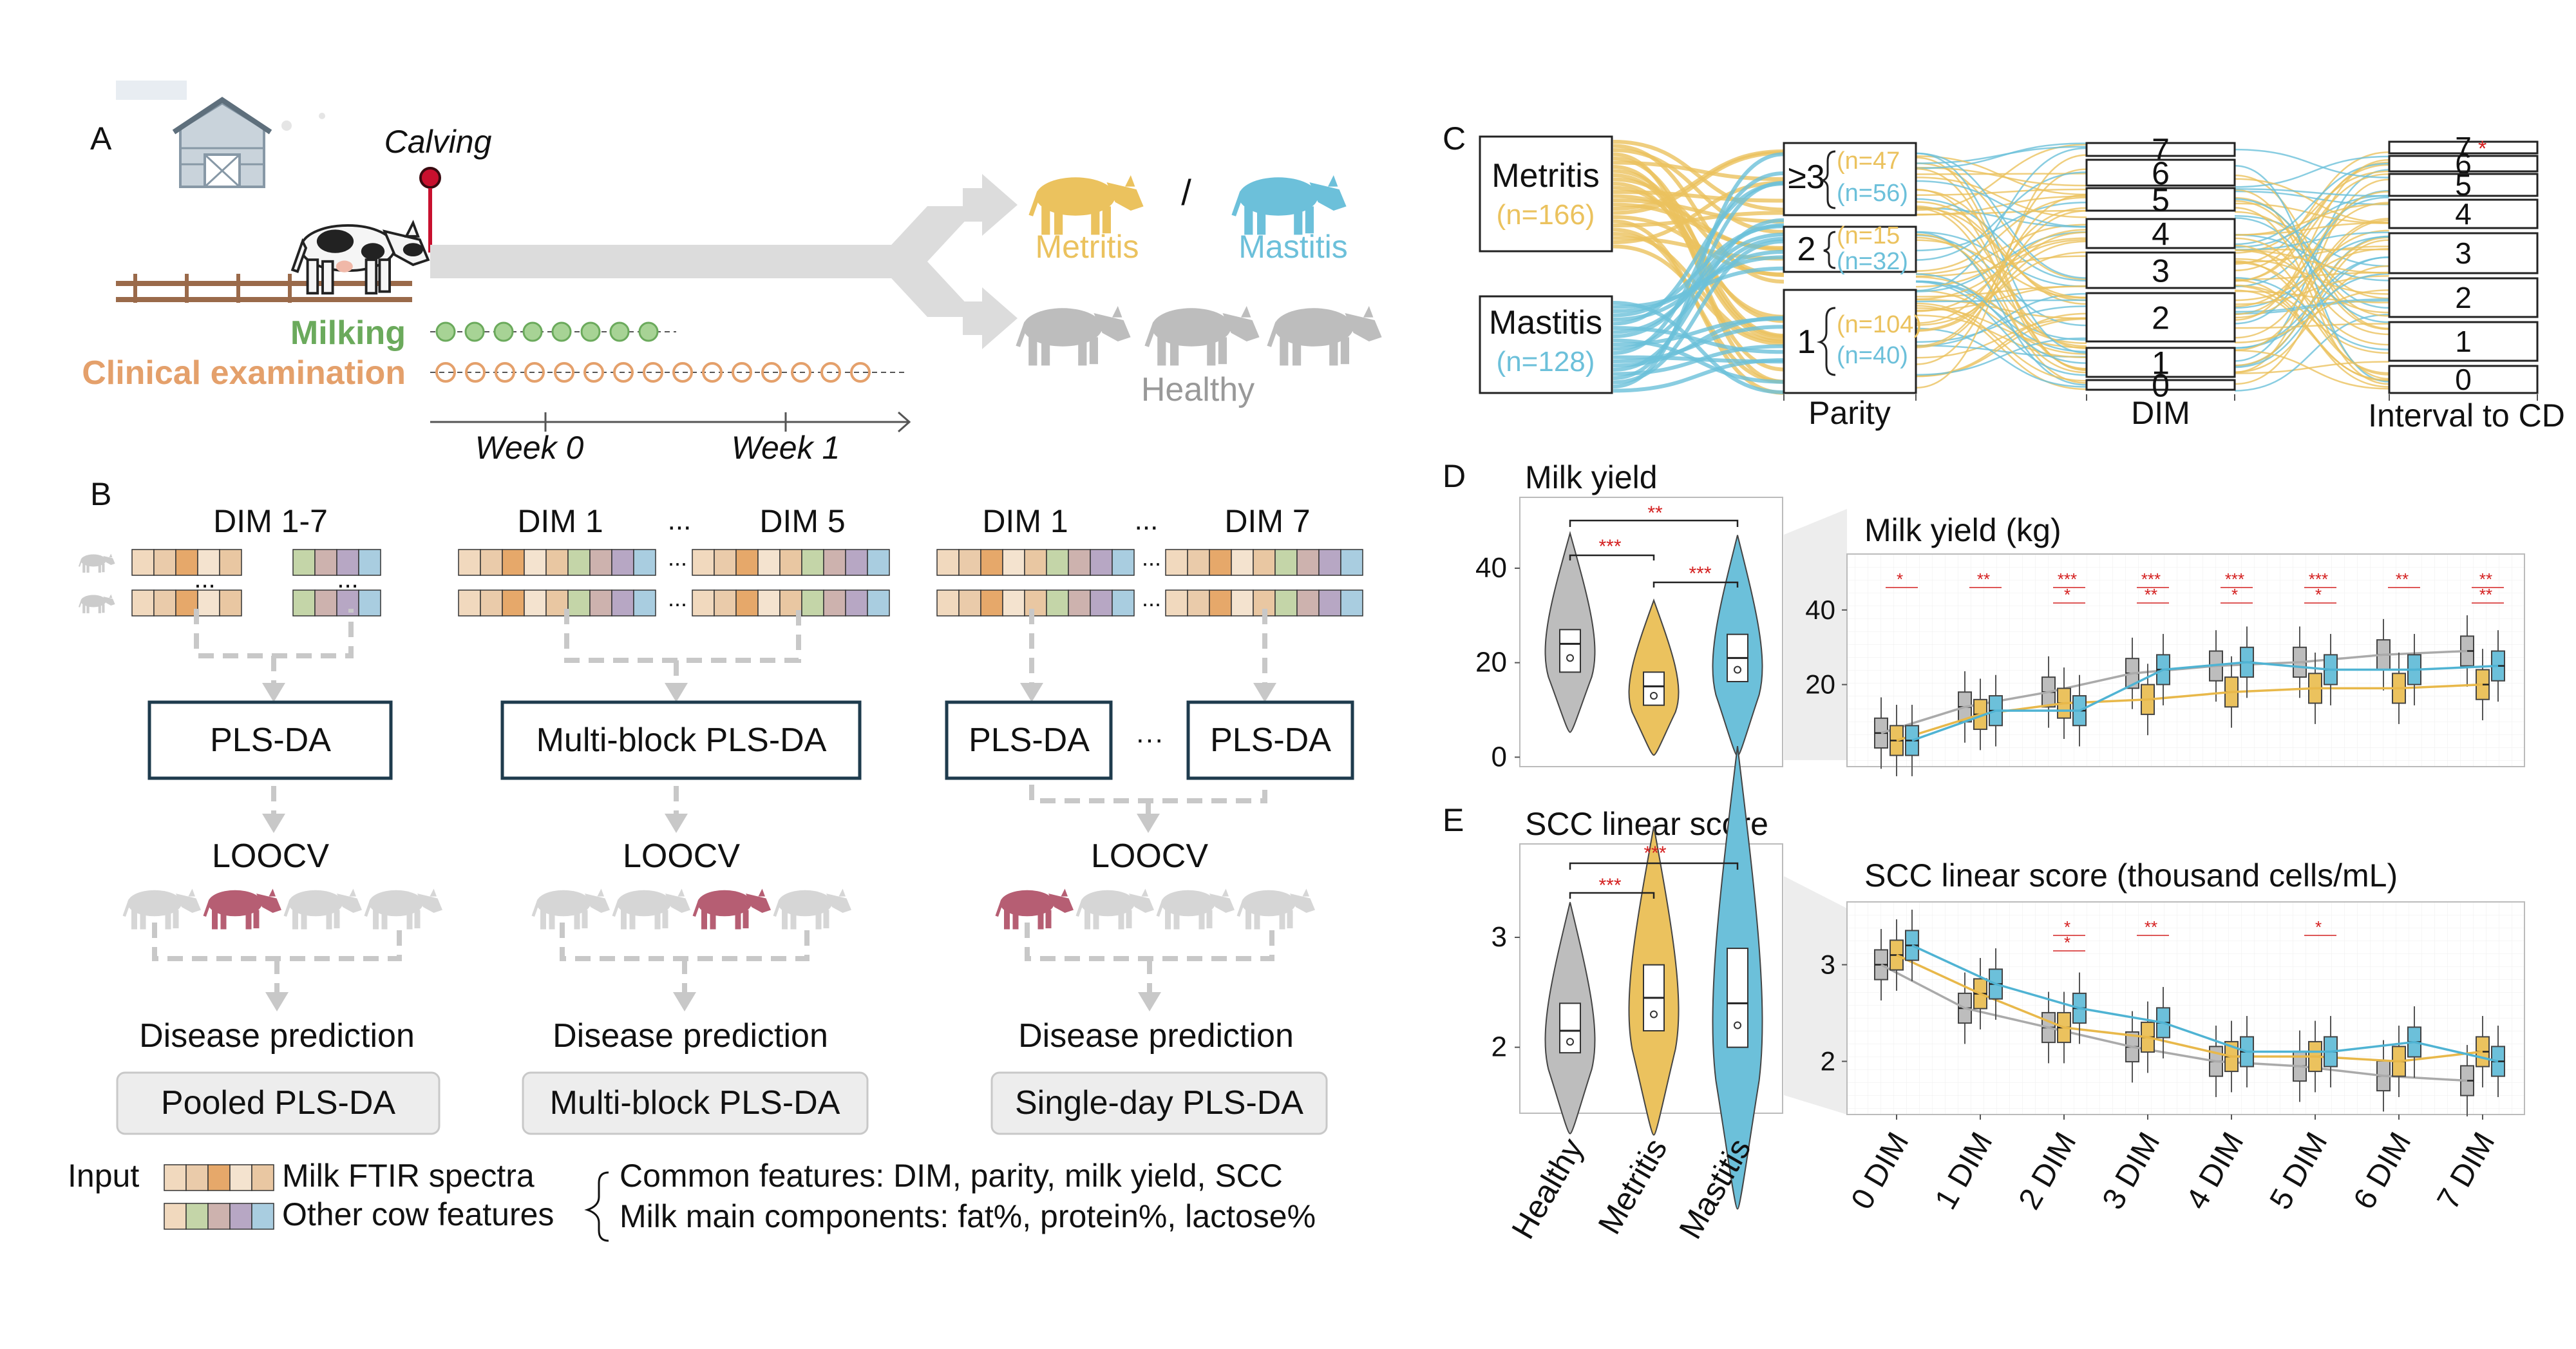 The width and height of the screenshot is (2576, 1349). I want to click on zoom-connector-e, so click(1816, 995).